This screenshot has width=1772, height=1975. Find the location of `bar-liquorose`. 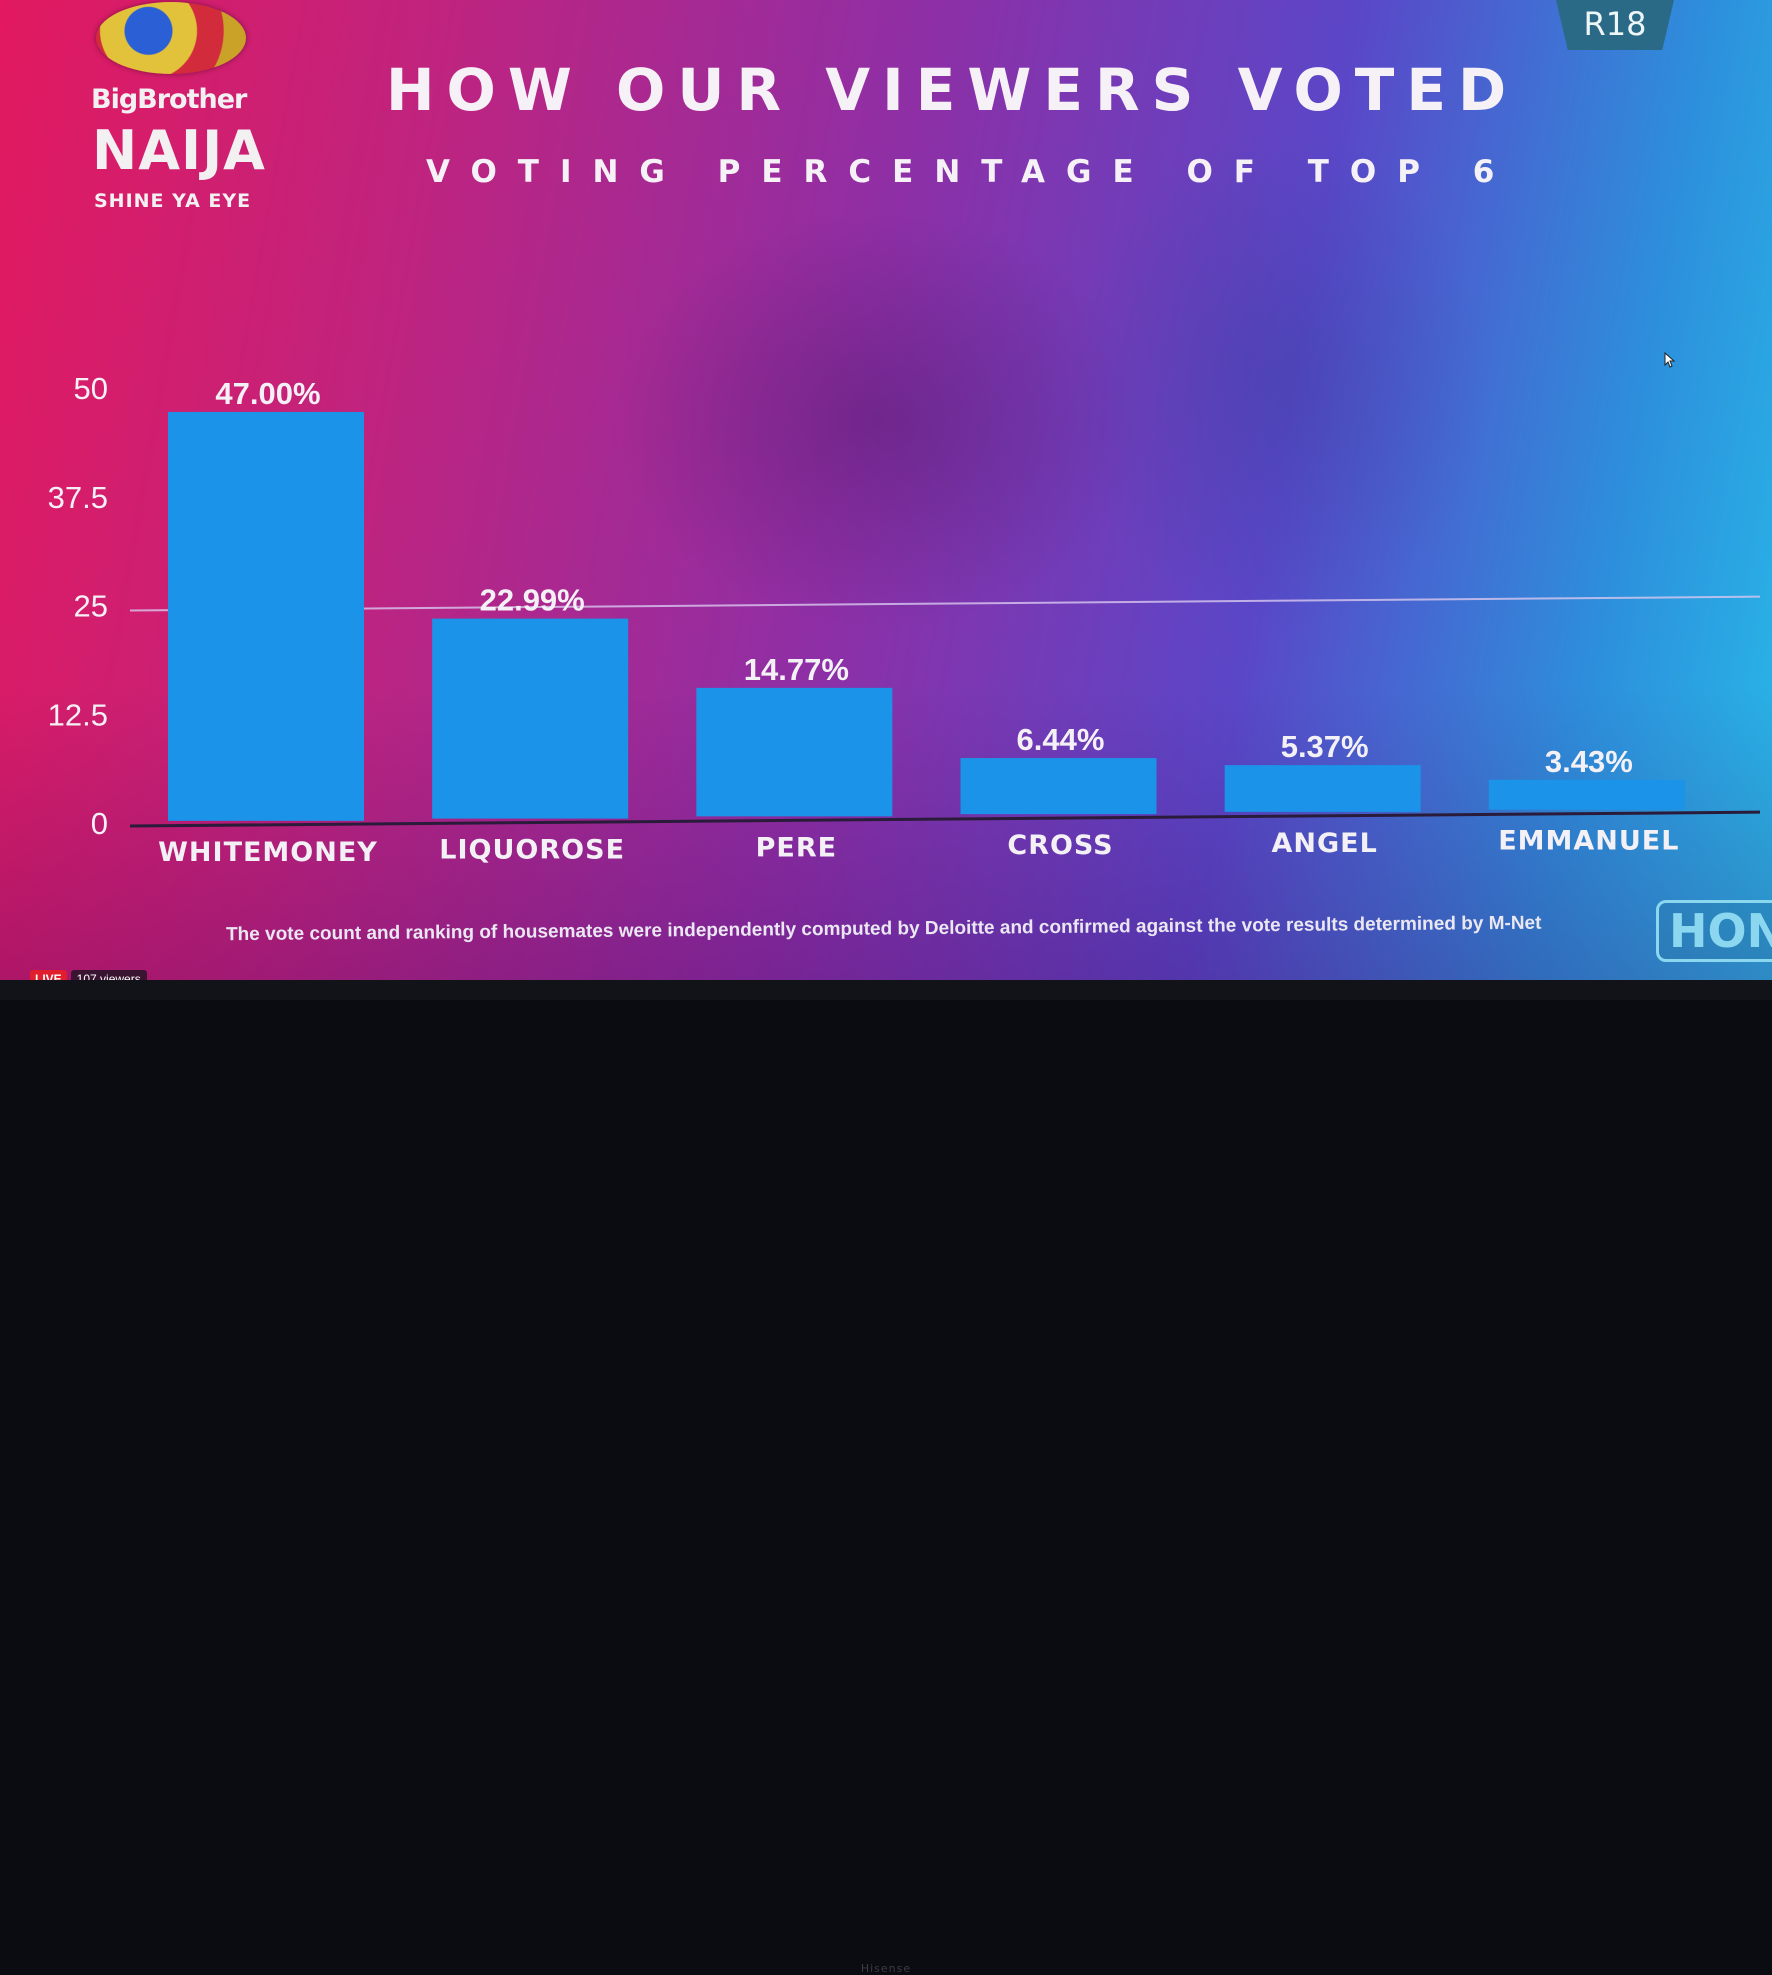

bar-liquorose is located at coordinates (530, 718).